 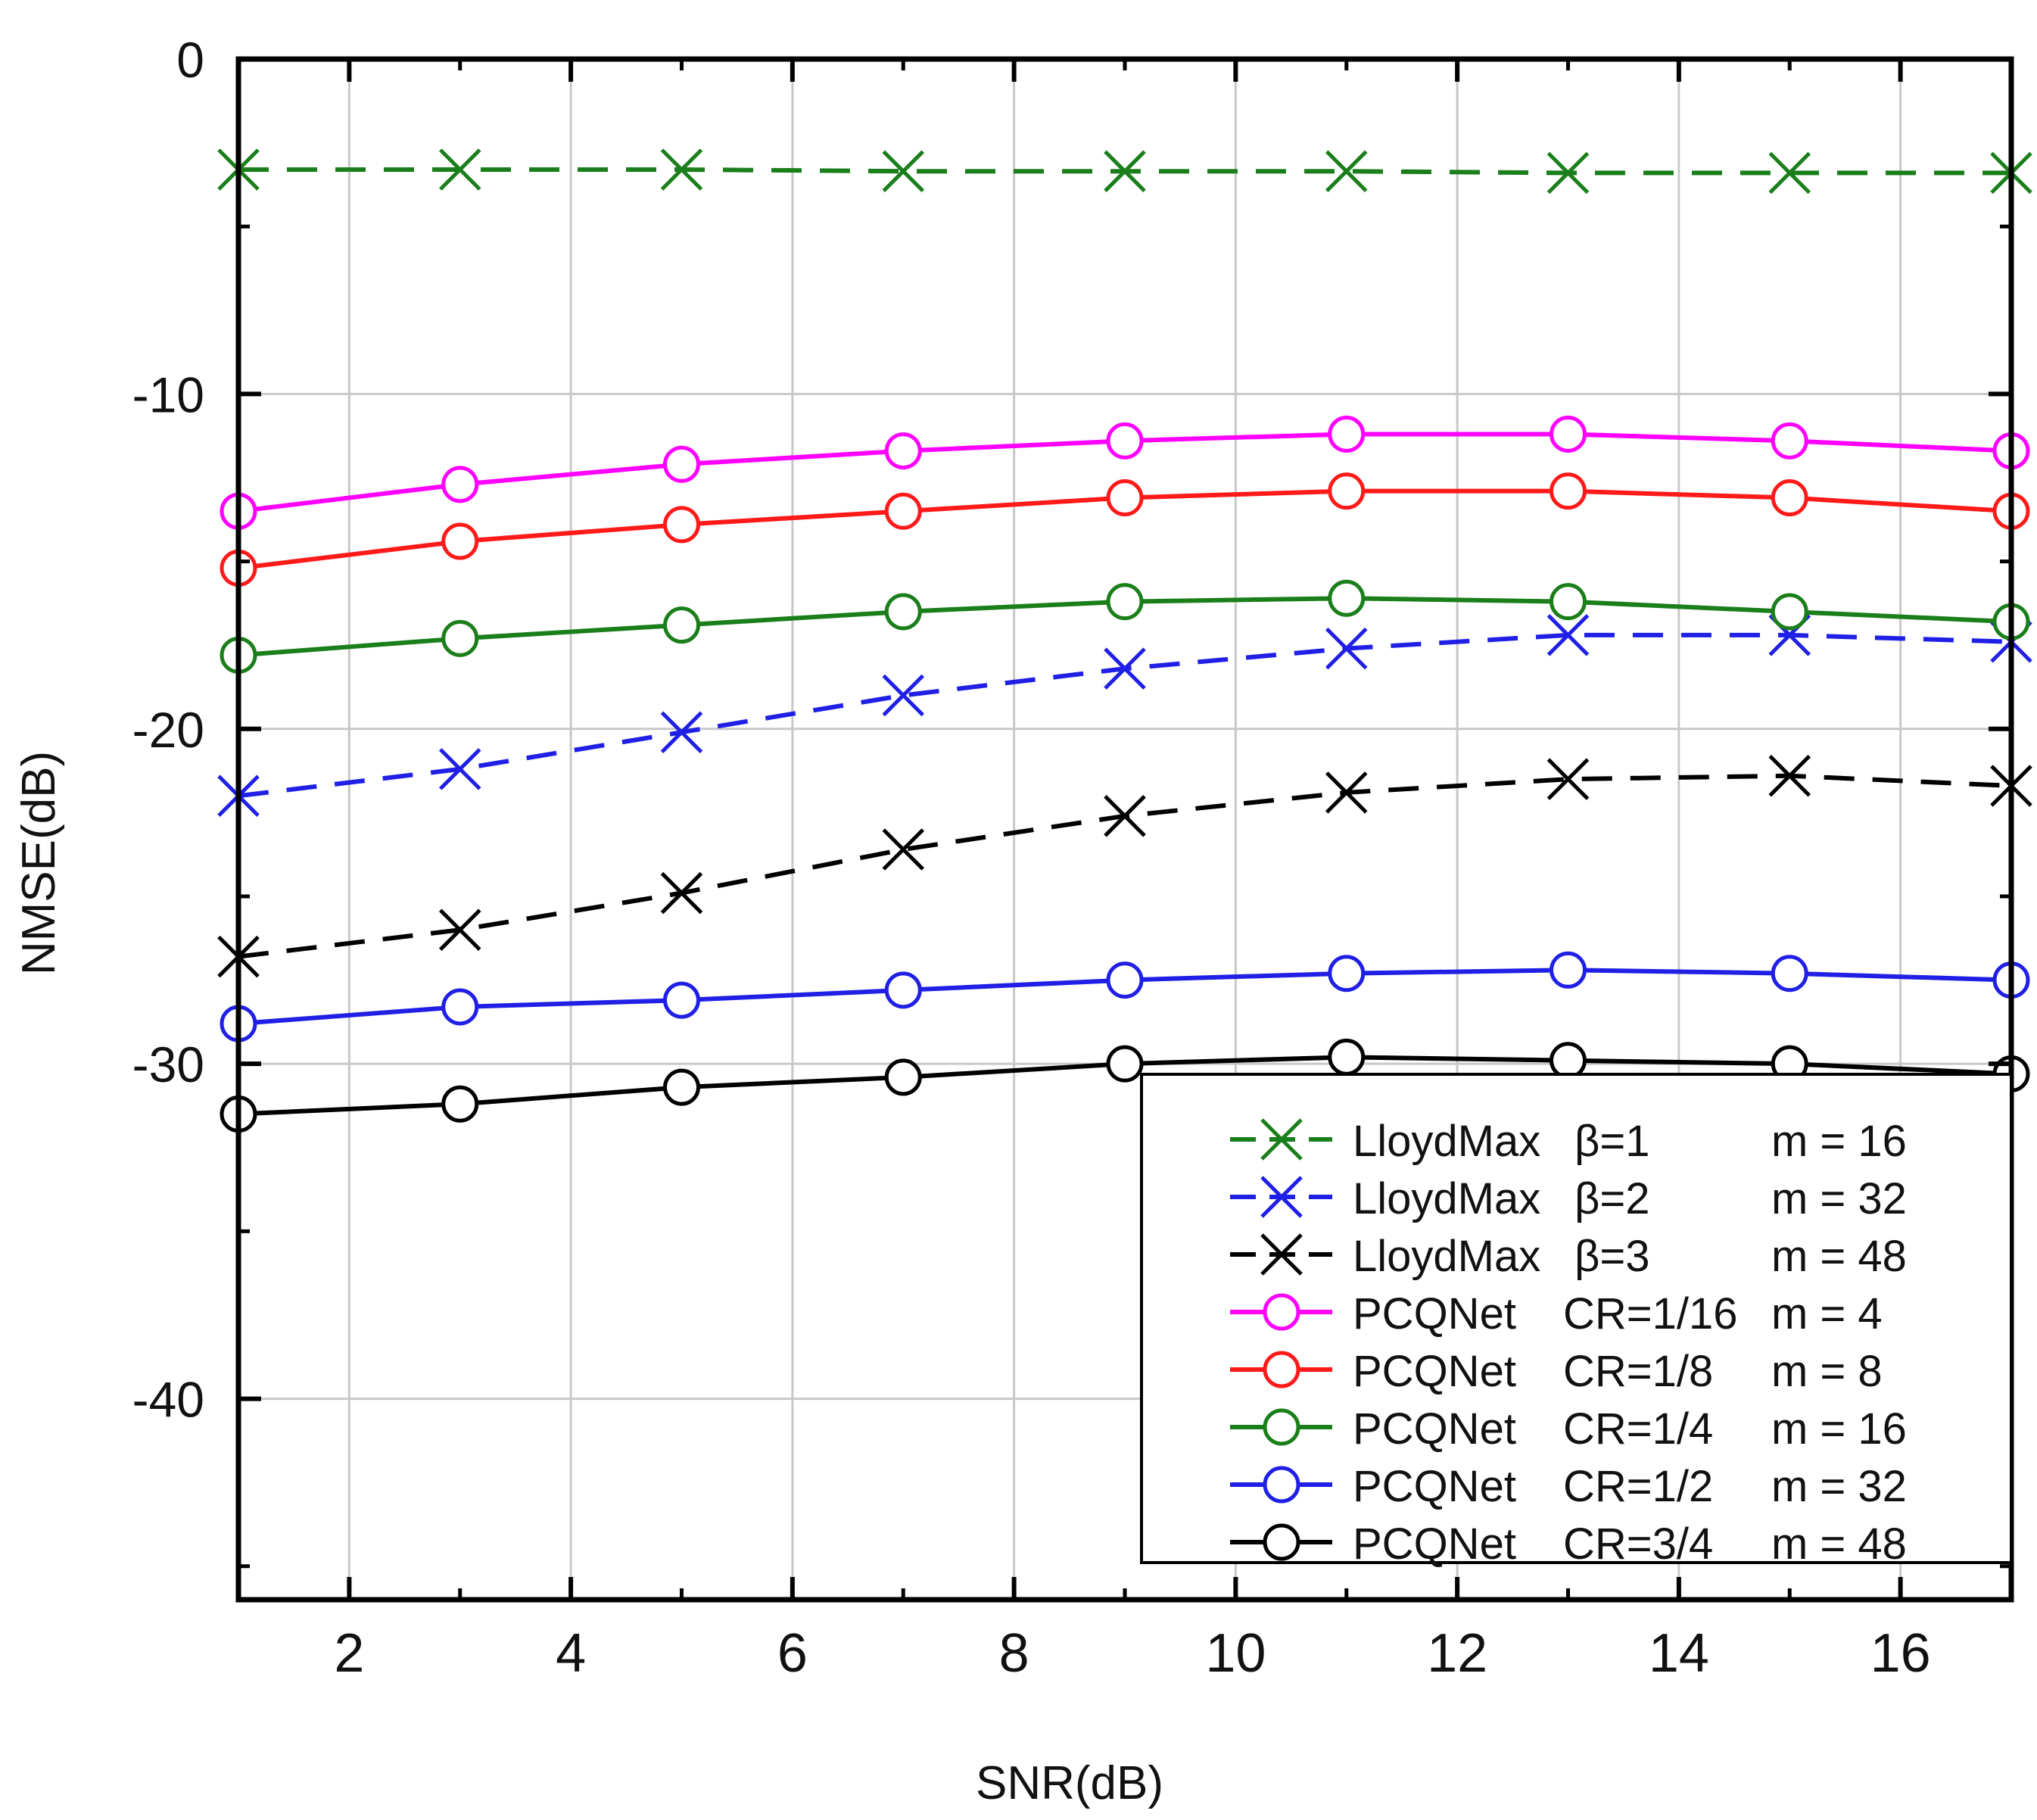 I want to click on x-tick-label: 2, so click(x=349, y=1653).